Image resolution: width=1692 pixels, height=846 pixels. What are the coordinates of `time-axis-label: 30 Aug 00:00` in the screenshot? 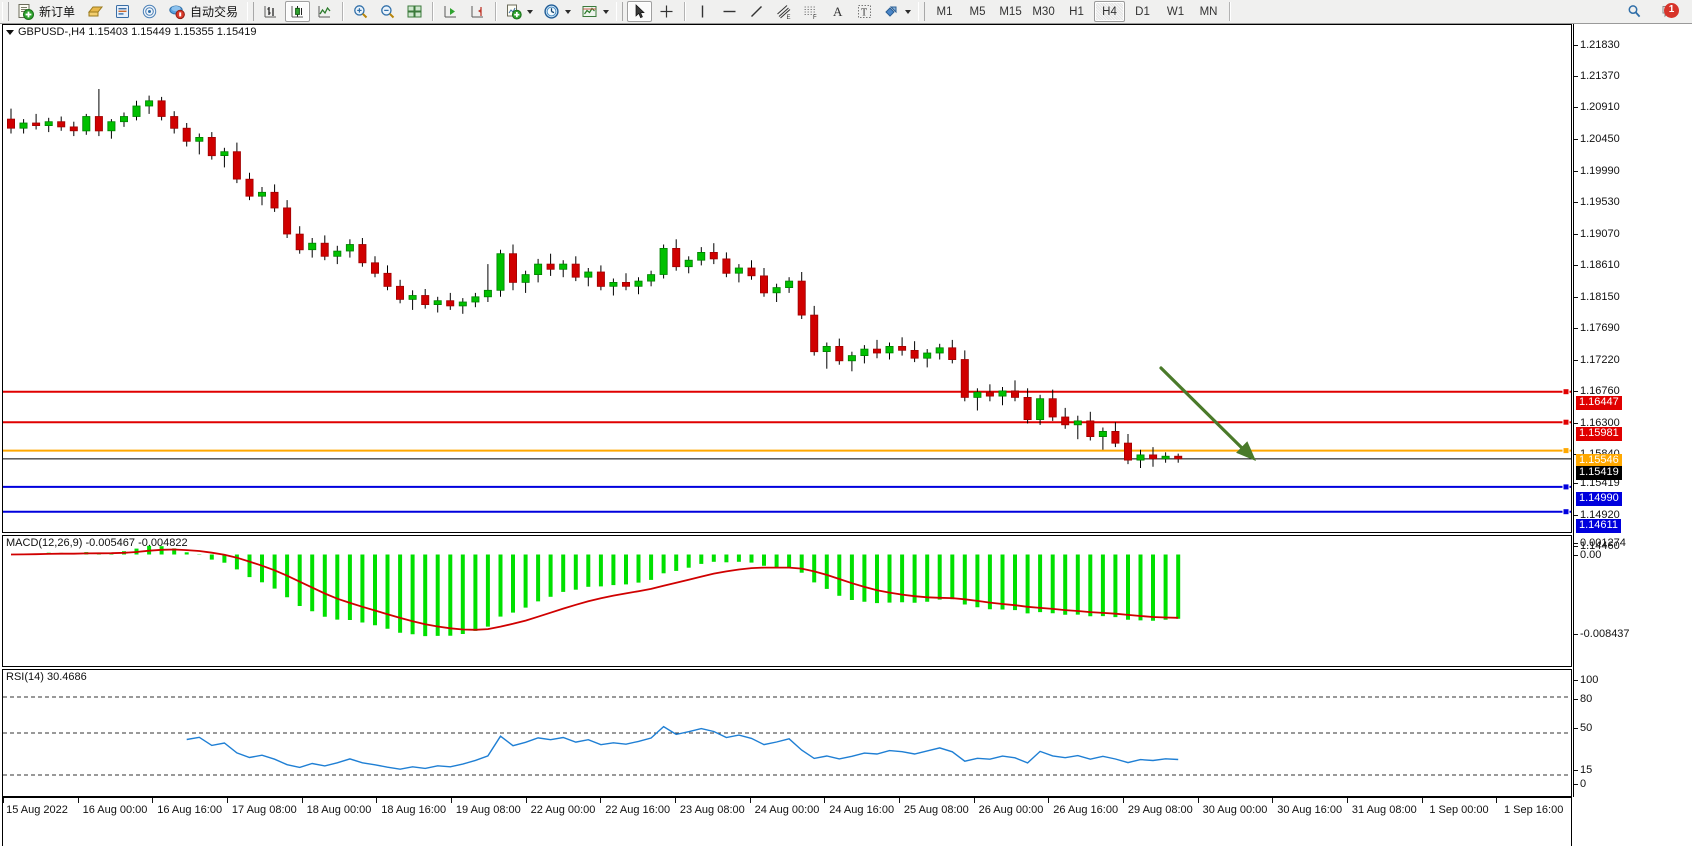 It's located at (1235, 810).